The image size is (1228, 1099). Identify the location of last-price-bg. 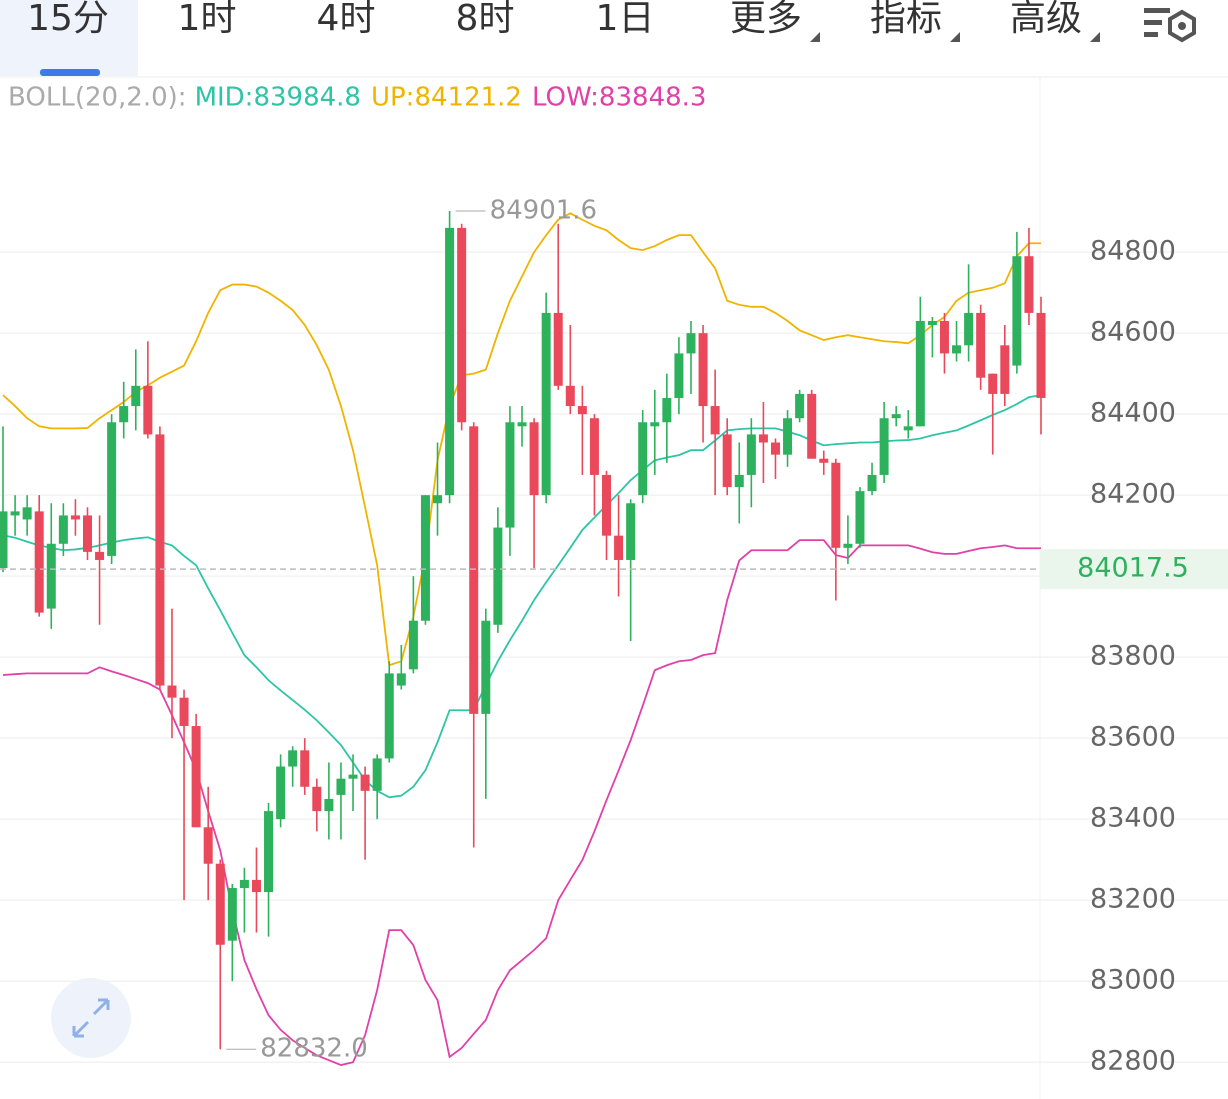
(1134, 569).